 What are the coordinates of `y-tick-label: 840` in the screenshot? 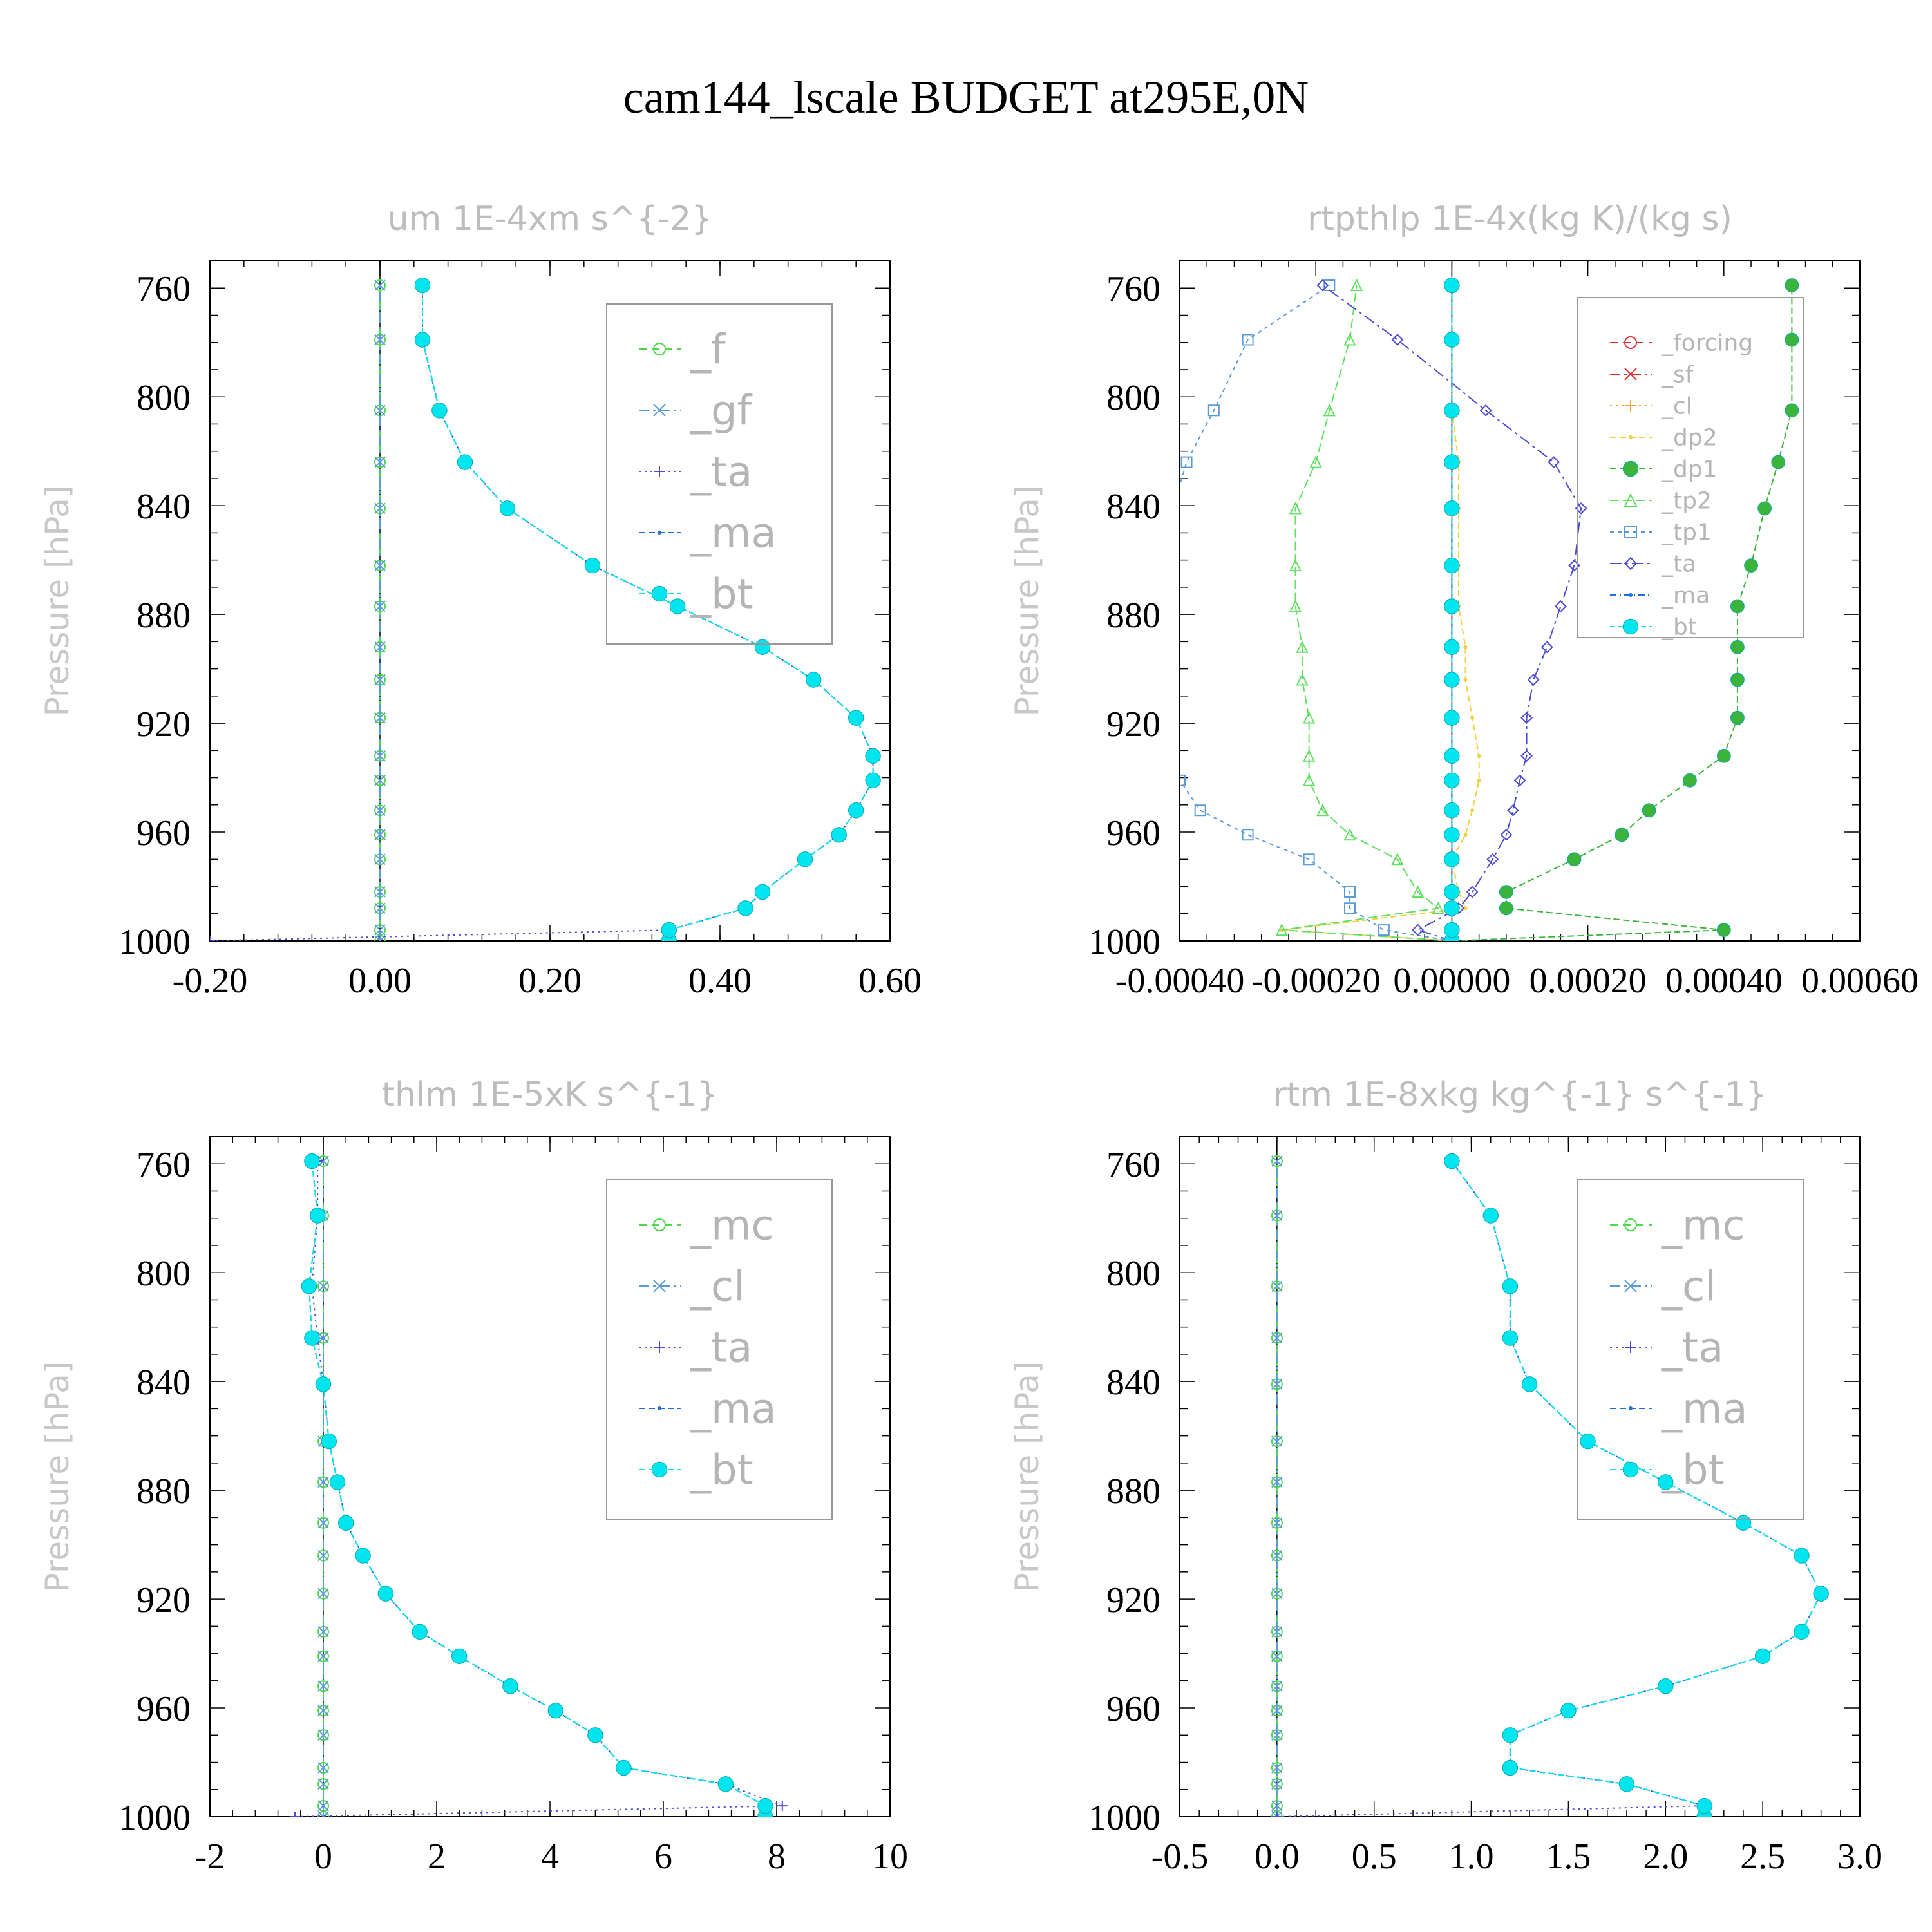 It's located at (1133, 507).